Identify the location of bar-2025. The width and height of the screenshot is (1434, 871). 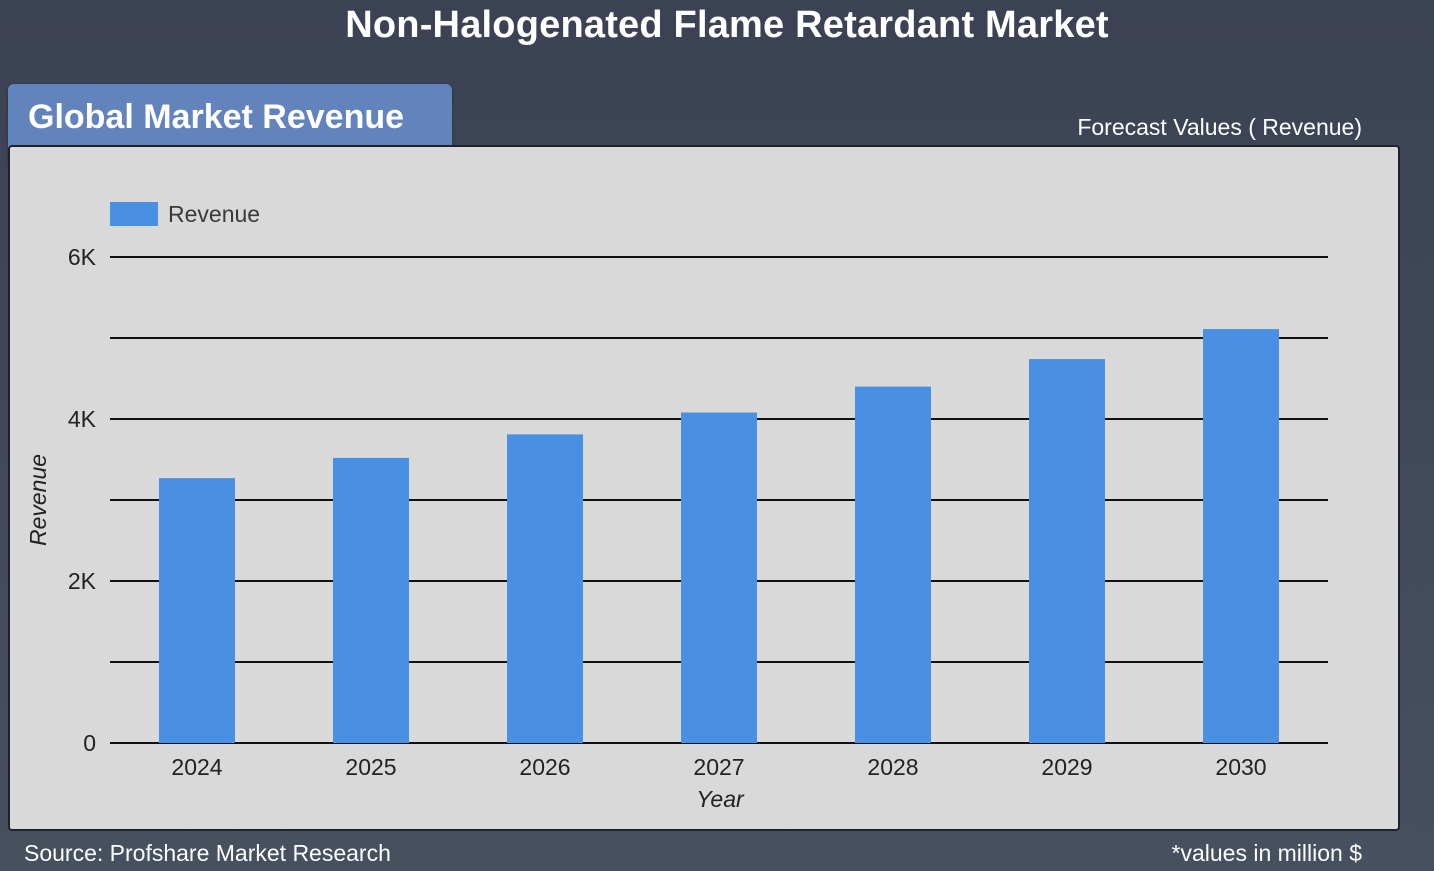
(371, 600).